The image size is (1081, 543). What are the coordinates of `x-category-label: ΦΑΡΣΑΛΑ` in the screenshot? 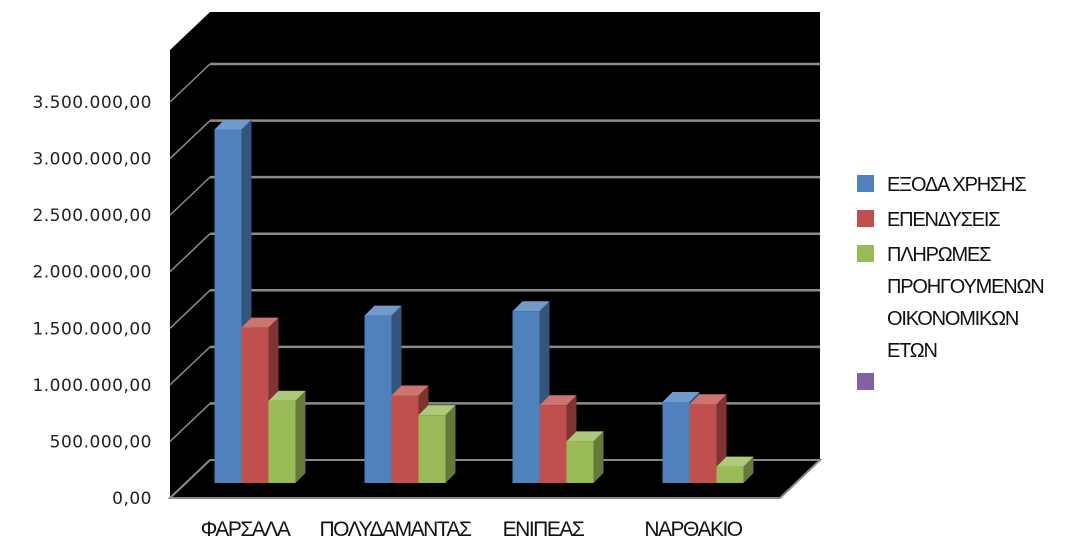 It's located at (246, 529).